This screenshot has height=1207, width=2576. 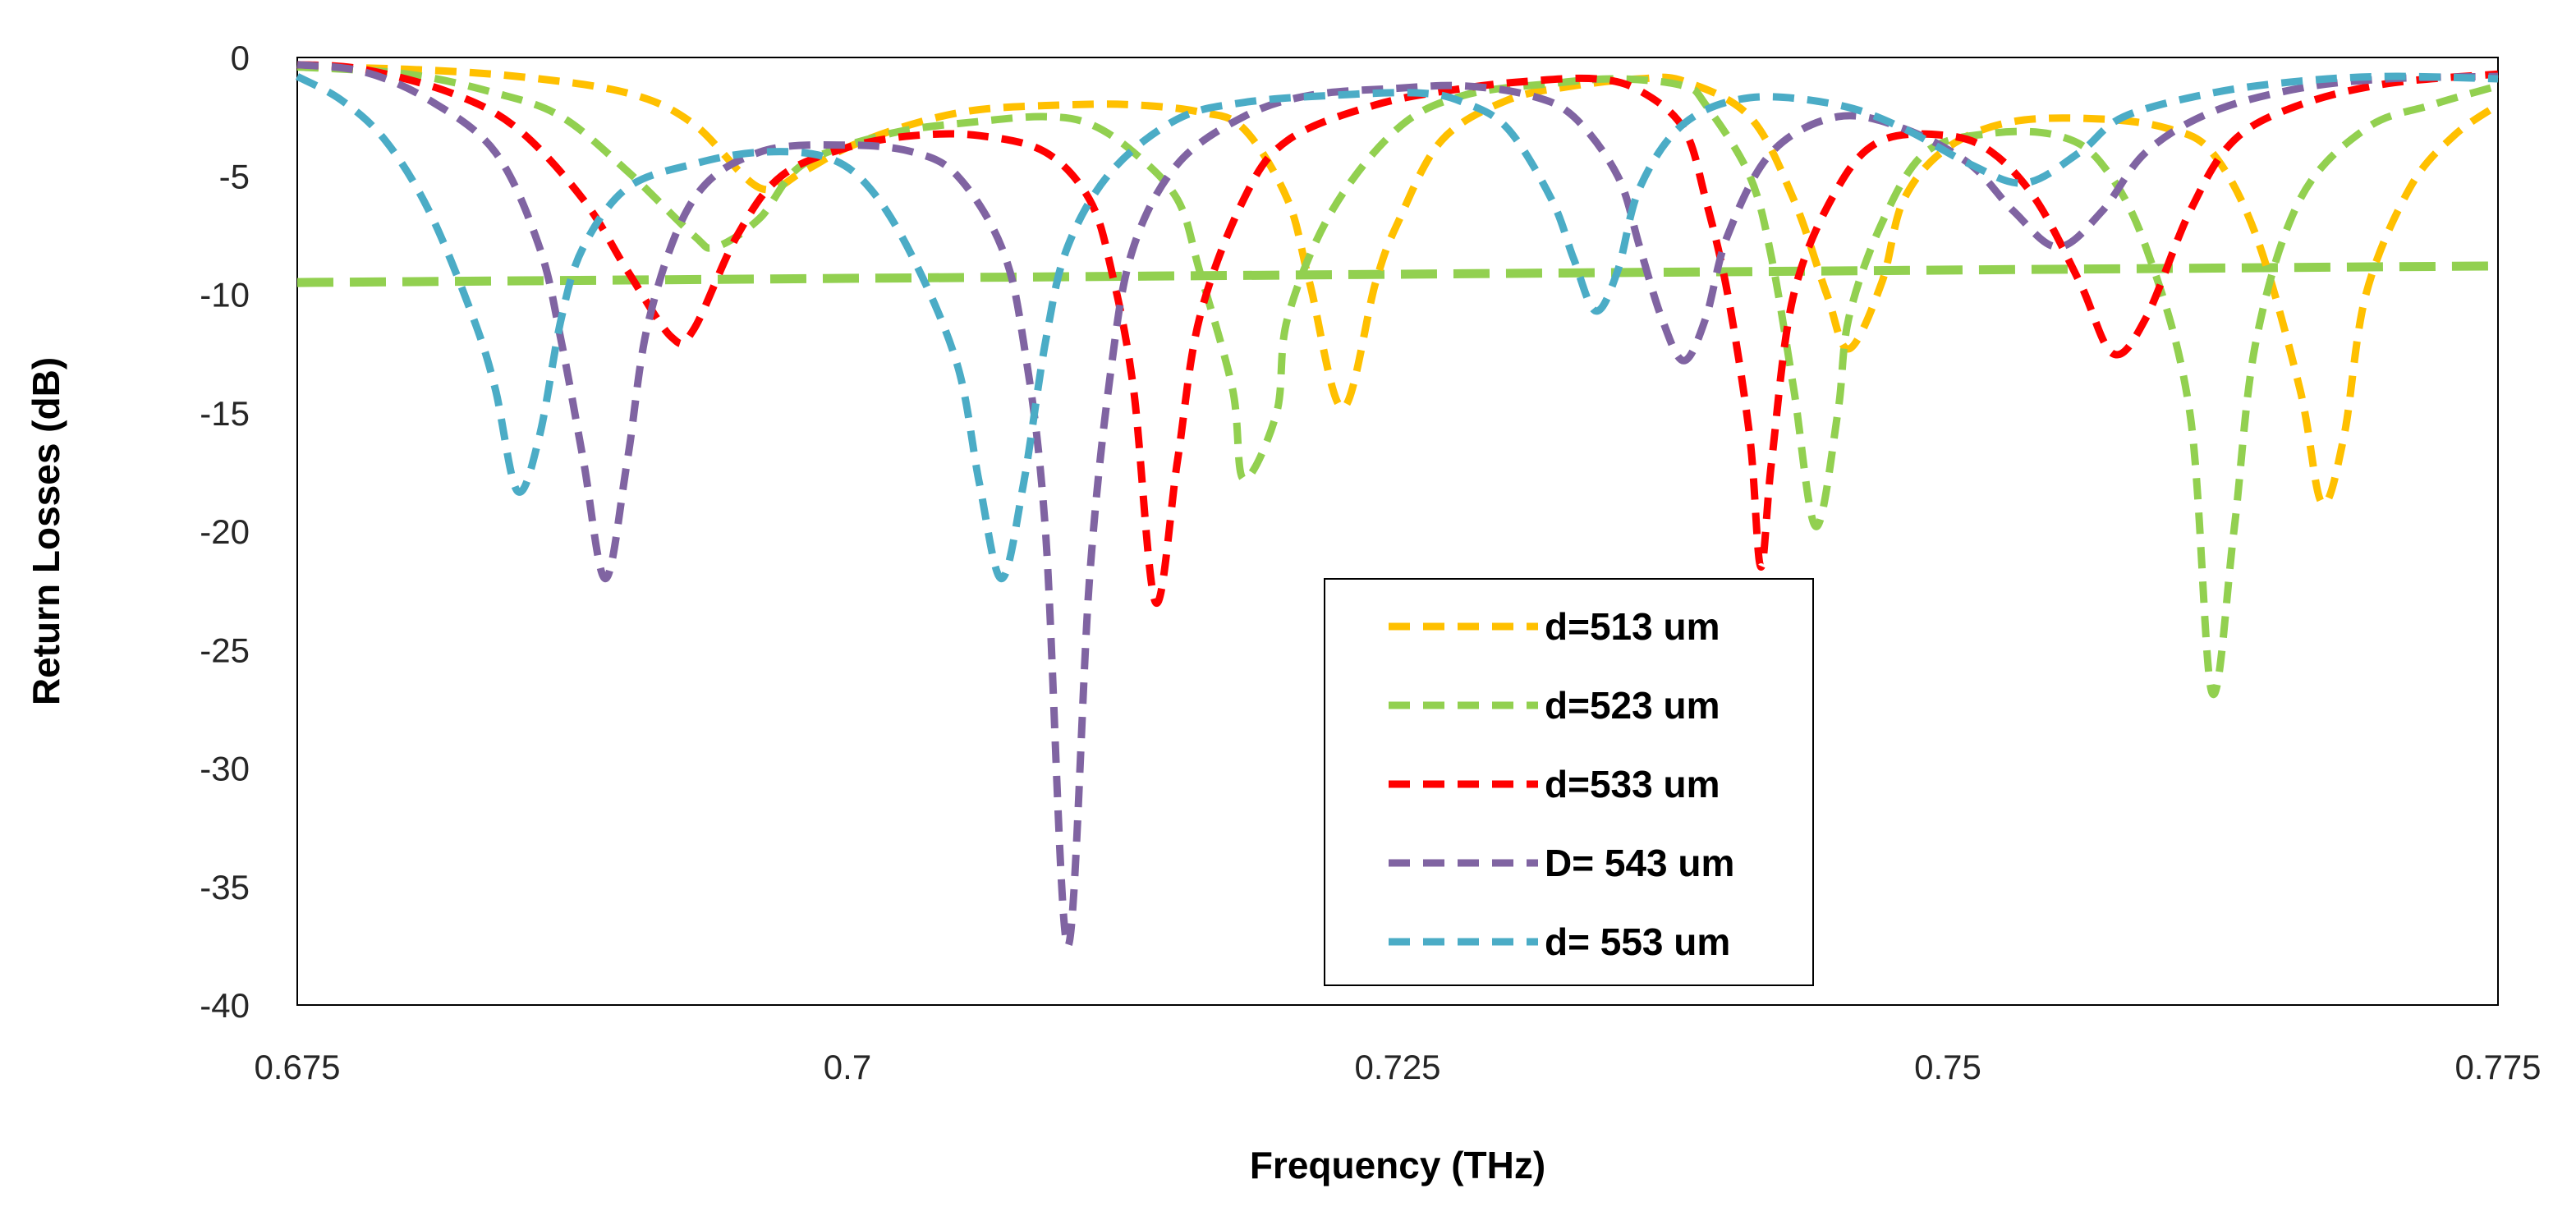 I want to click on legend-label-4: D= 543 um, so click(x=1639, y=863).